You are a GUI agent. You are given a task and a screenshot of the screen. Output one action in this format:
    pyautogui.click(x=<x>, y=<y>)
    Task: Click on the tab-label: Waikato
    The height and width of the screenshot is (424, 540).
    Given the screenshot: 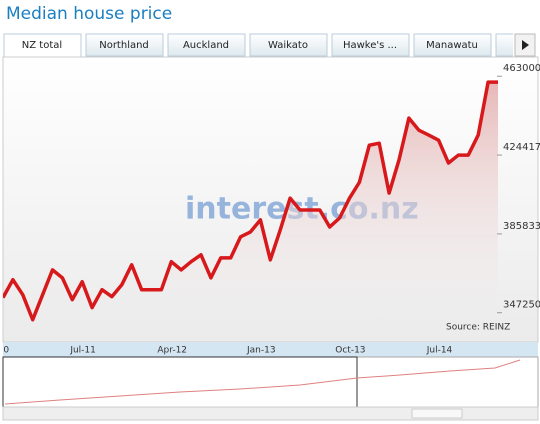 What is the action you would take?
    pyautogui.click(x=288, y=45)
    